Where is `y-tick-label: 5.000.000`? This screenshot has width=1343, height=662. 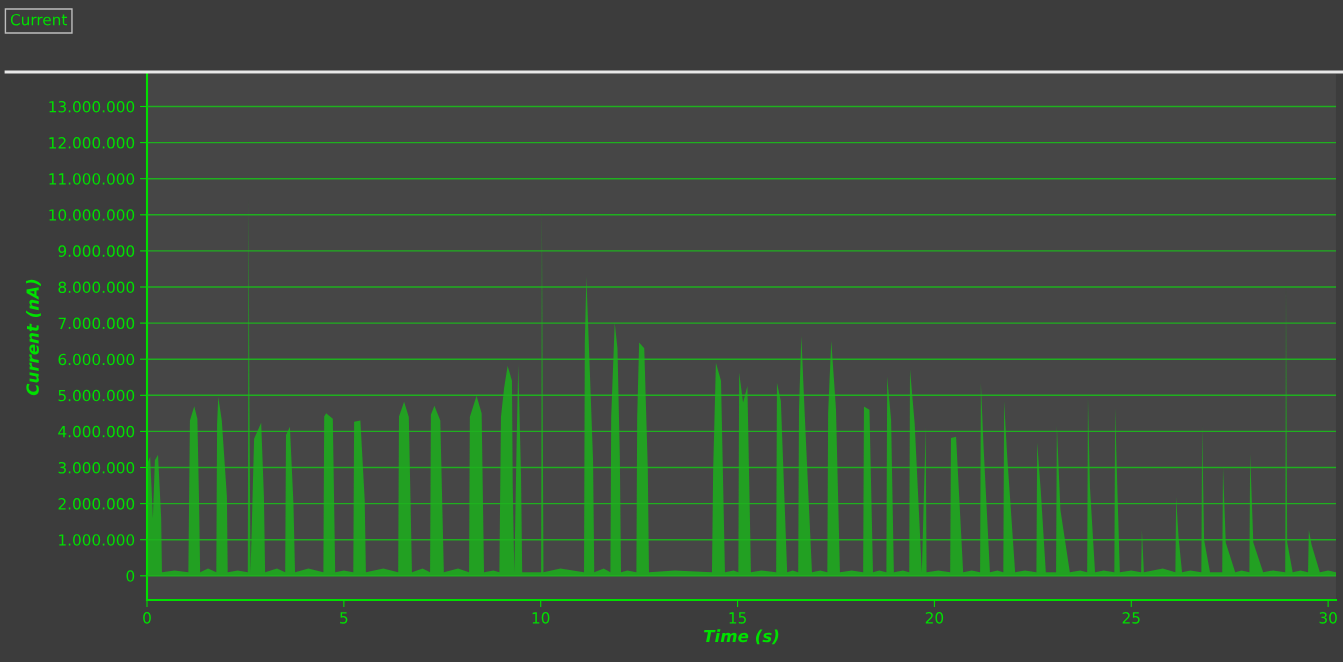 y-tick-label: 5.000.000 is located at coordinates (96, 395).